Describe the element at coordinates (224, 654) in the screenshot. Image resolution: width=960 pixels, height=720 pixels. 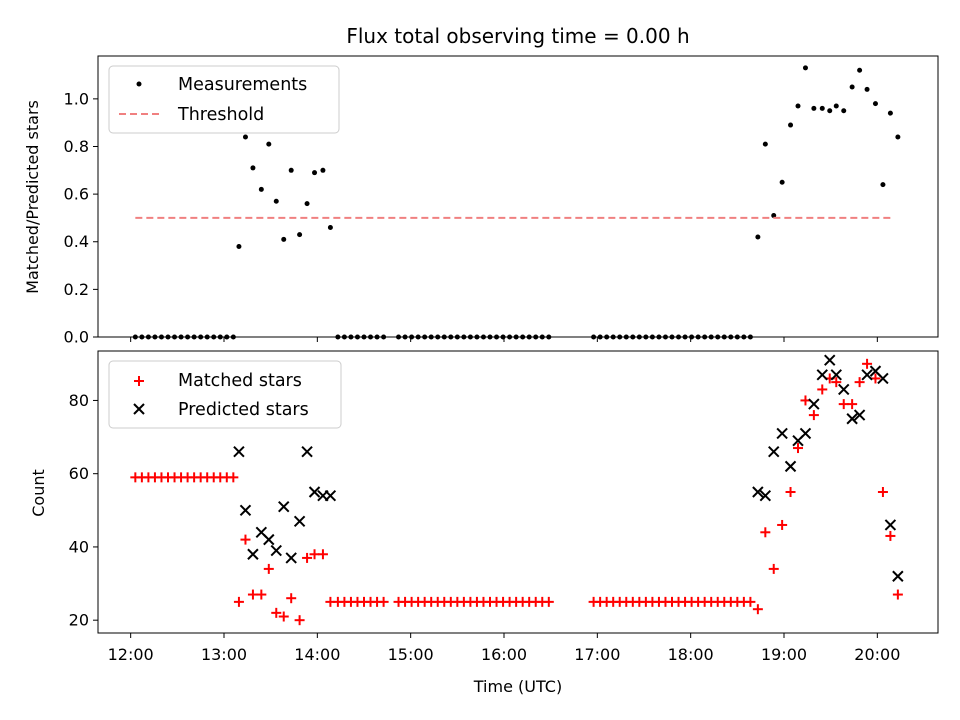
I see `x-tick-label: 13:00` at that location.